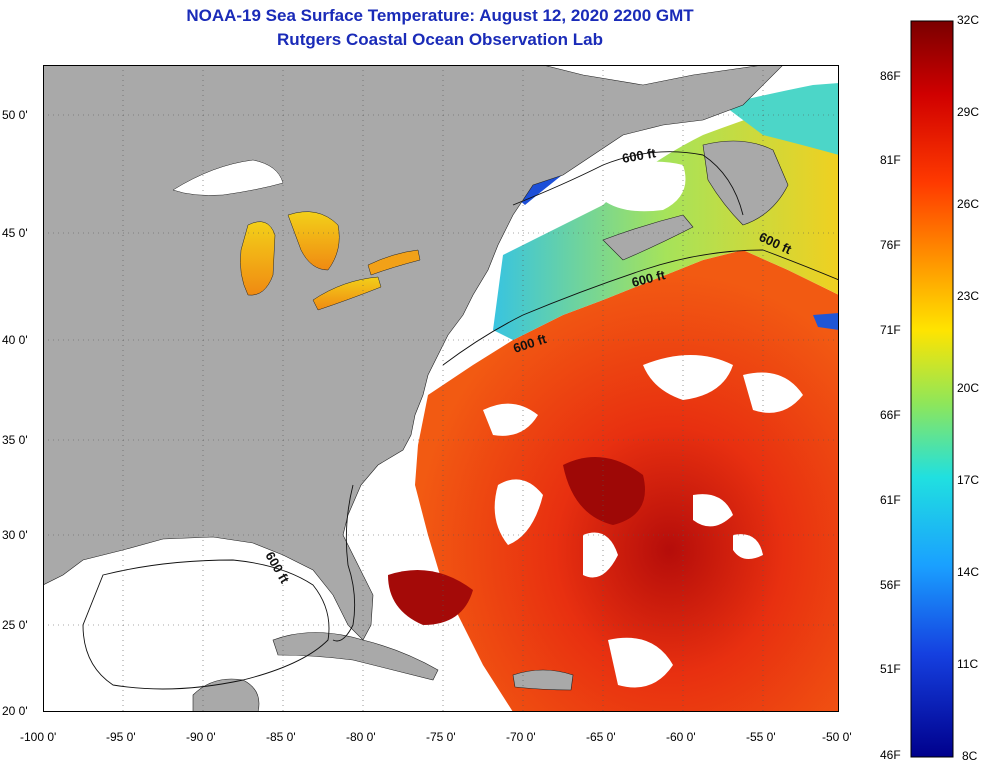  What do you see at coordinates (347, 293) in the screenshot?
I see `lake-erie` at bounding box center [347, 293].